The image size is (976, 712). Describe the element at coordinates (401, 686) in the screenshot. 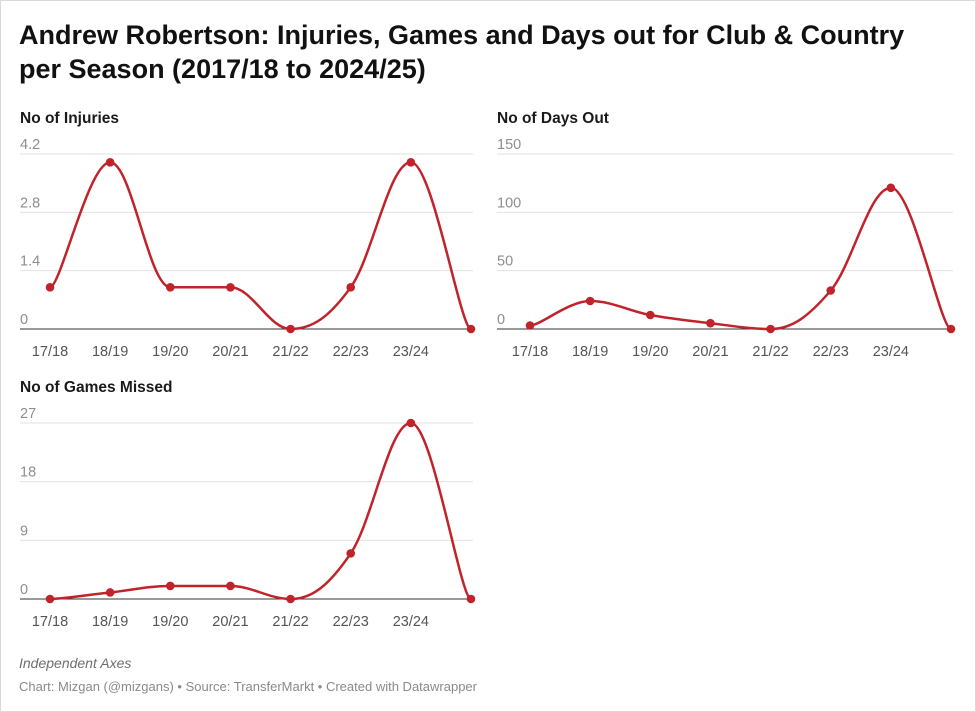

I see `footer-created-with: Created with Datawrapper` at that location.